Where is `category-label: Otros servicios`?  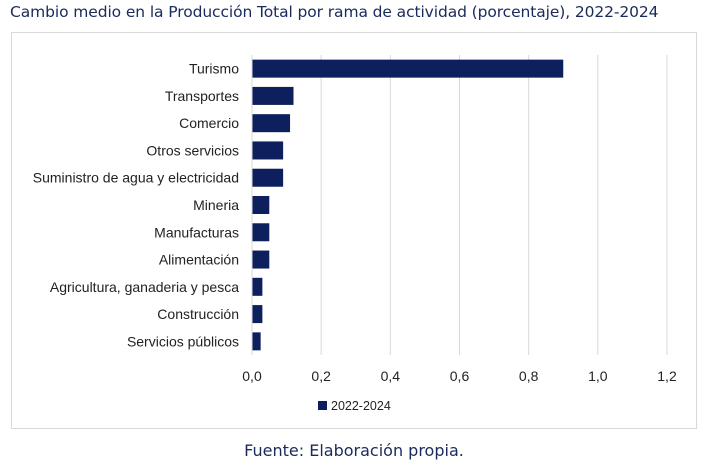
category-label: Otros servicios is located at coordinates (192, 150).